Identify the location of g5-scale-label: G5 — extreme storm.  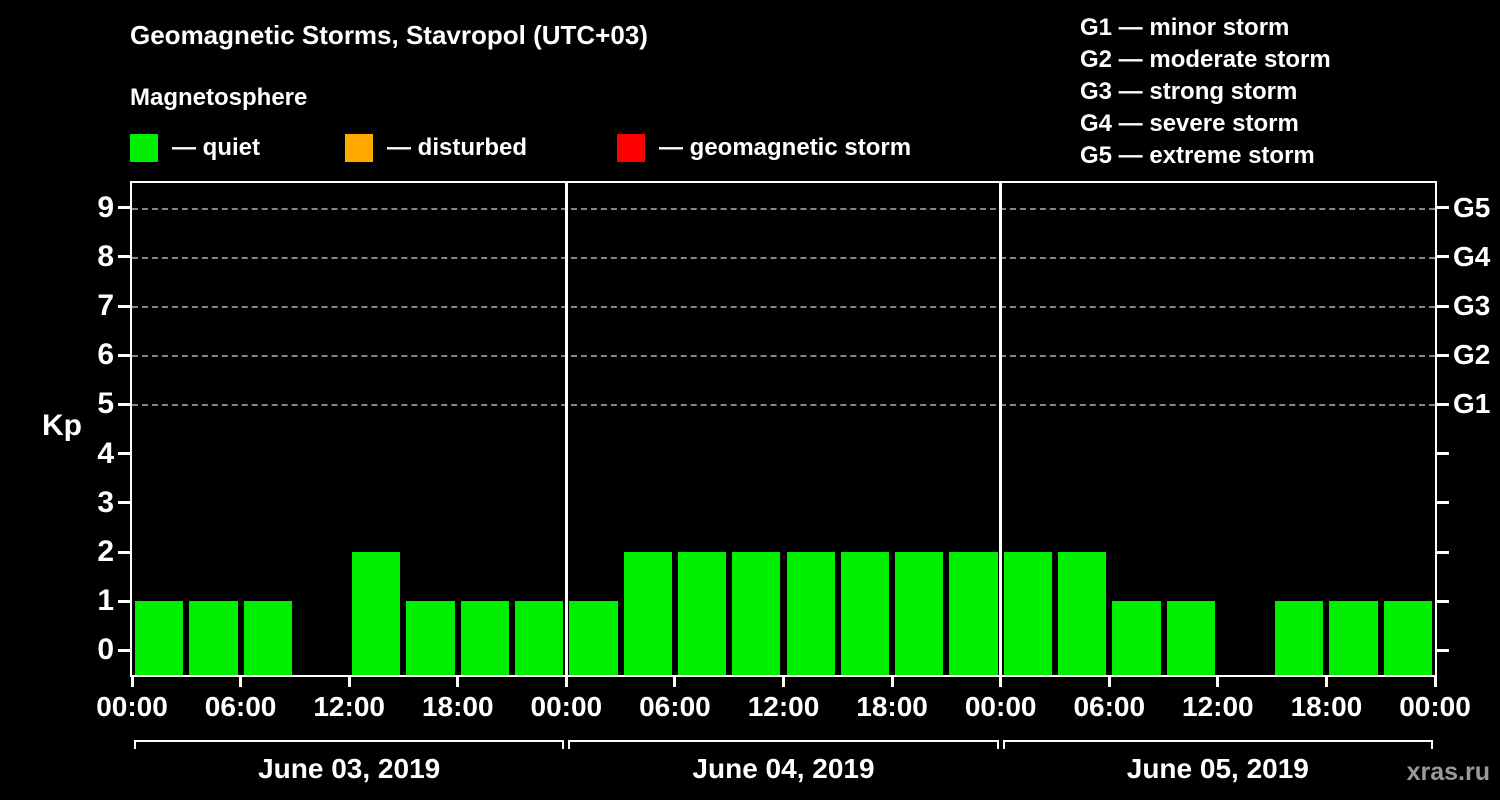
(1197, 155).